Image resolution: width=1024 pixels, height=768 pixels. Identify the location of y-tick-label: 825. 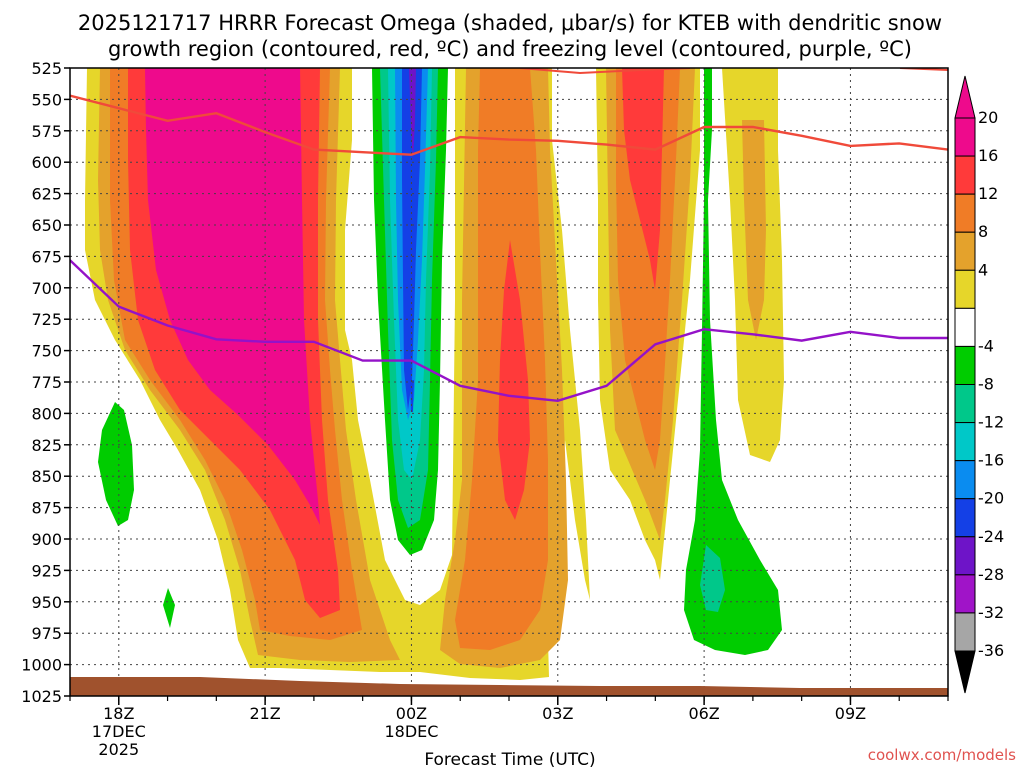
(46, 445).